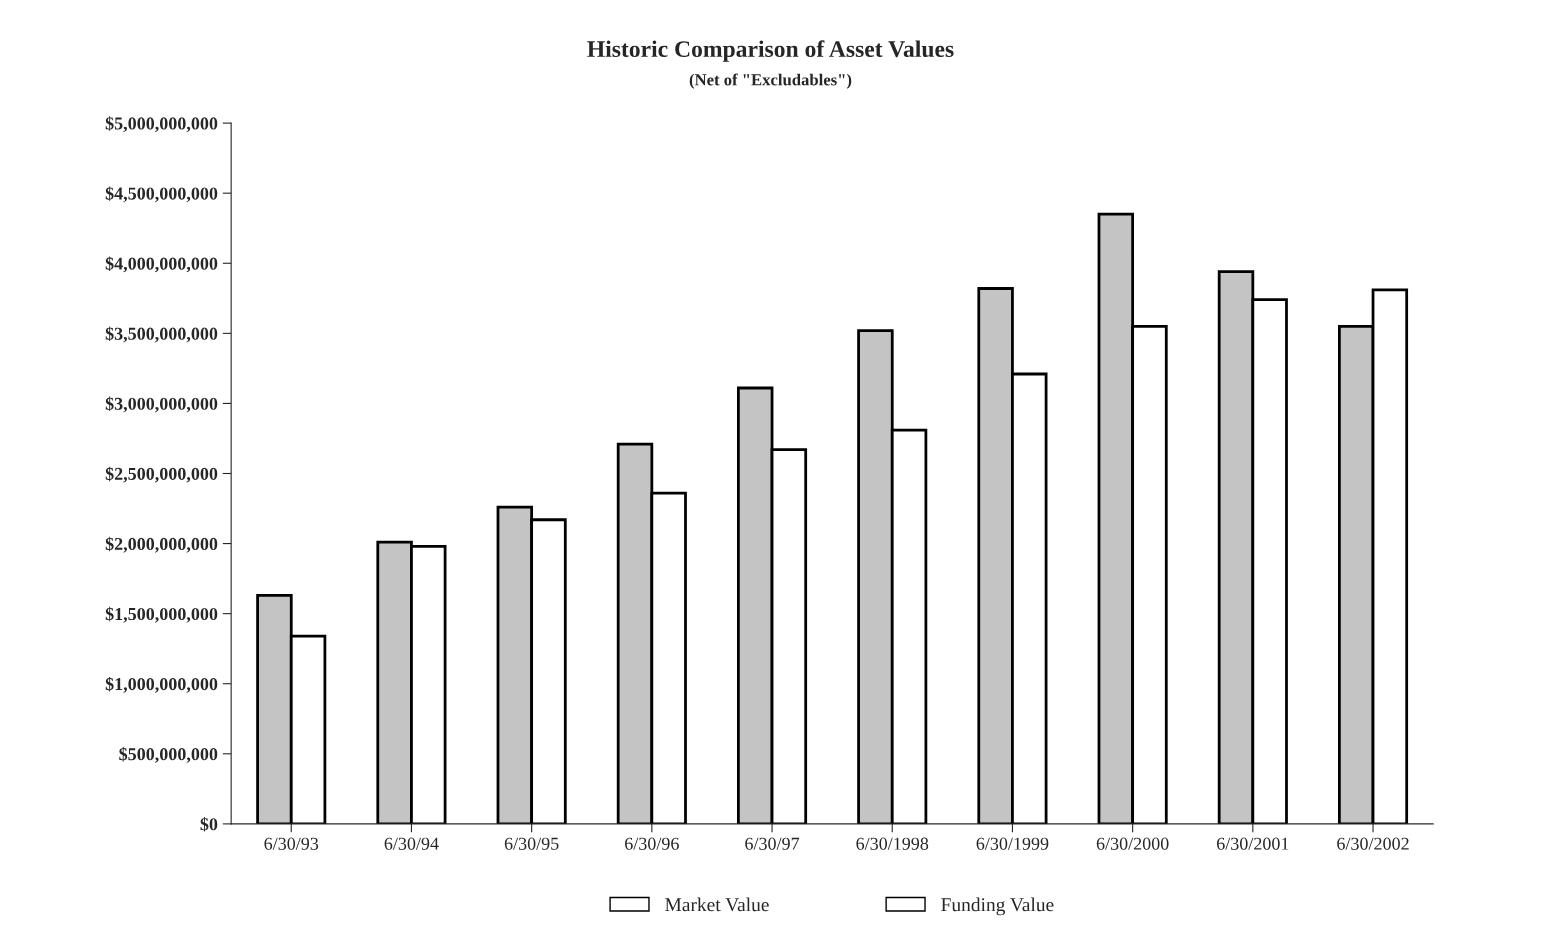 The height and width of the screenshot is (947, 1541). What do you see at coordinates (772, 843) in the screenshot?
I see `x-tick-label: 6/30/97` at bounding box center [772, 843].